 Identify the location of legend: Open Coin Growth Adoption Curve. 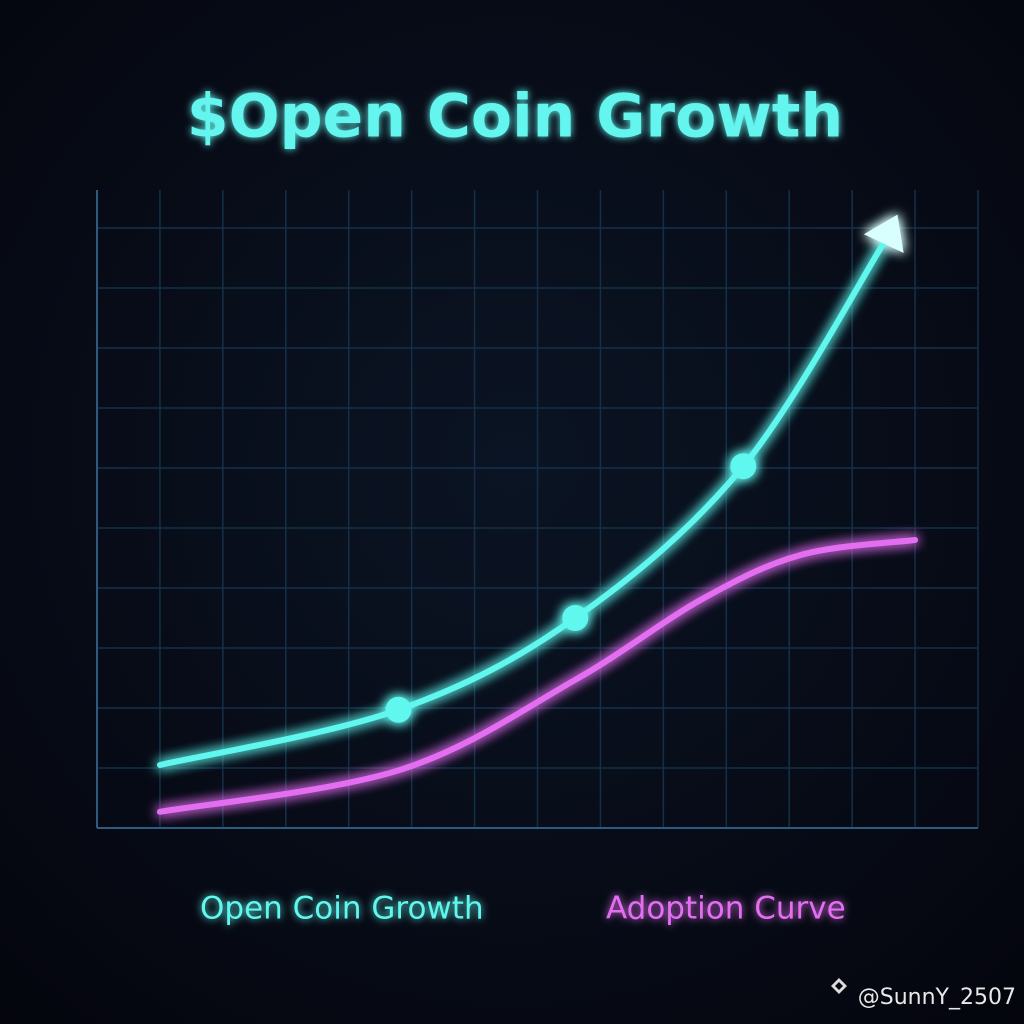
(503, 909).